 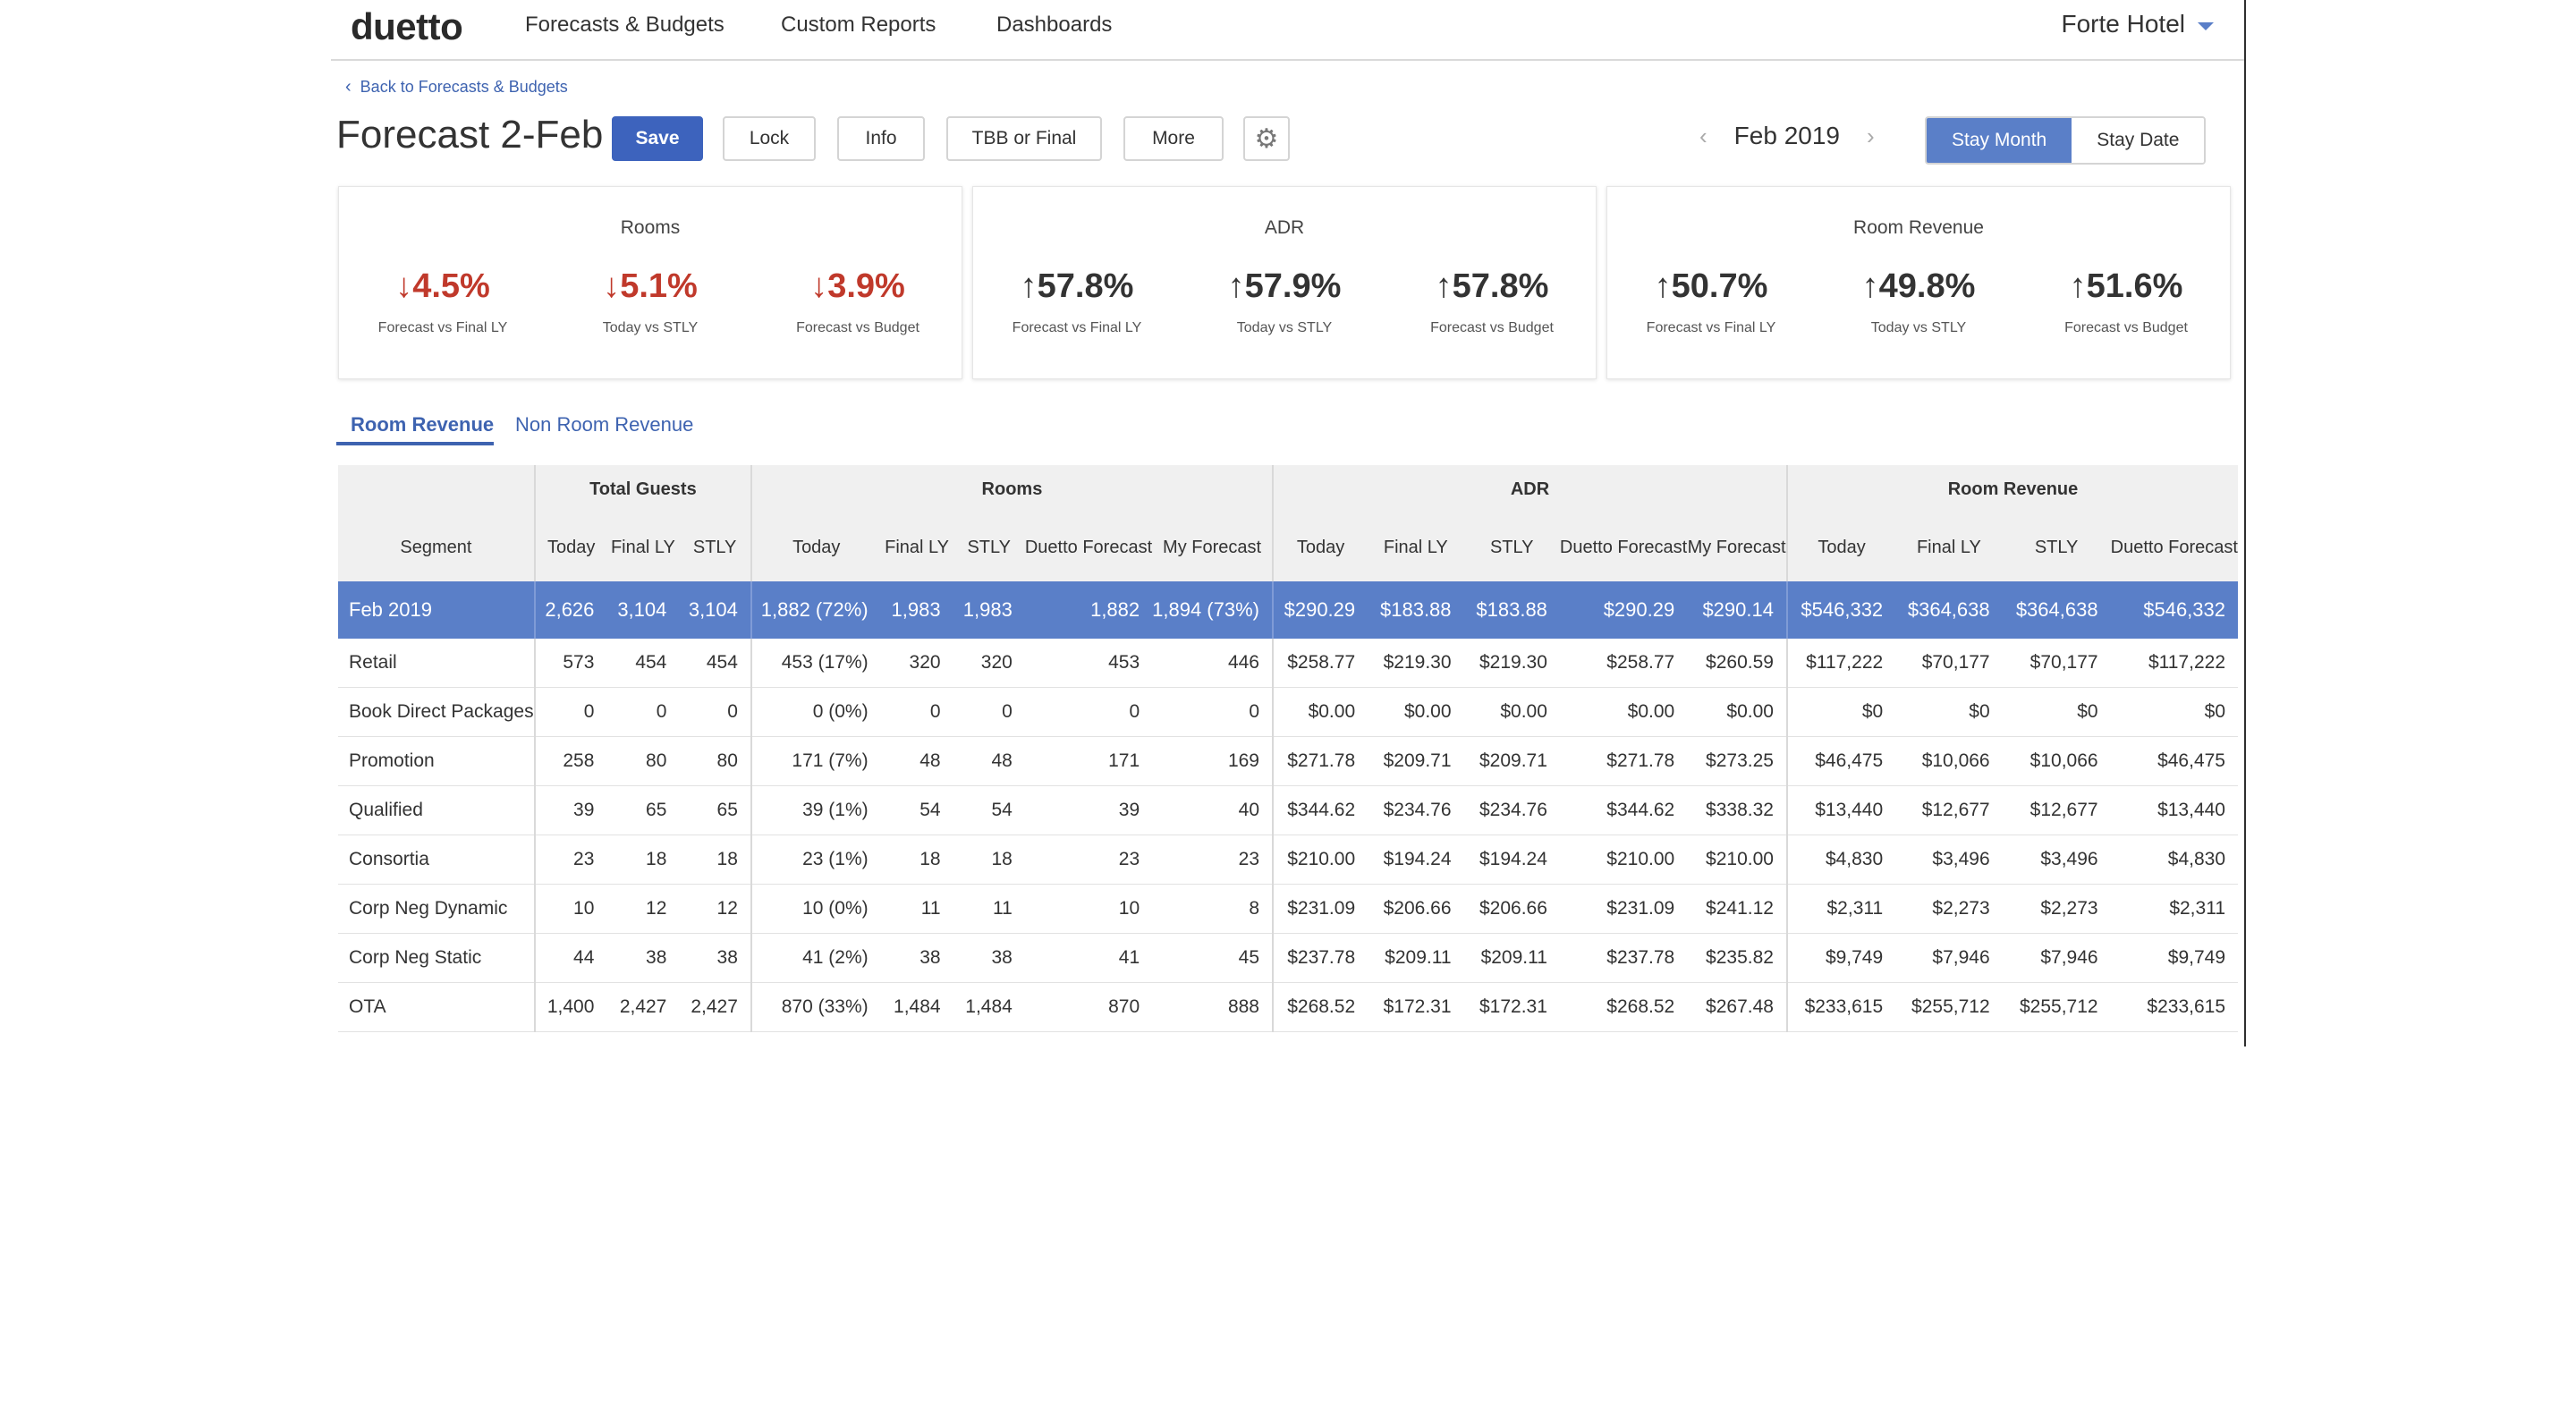 I want to click on table-cell: 44, so click(x=570, y=958).